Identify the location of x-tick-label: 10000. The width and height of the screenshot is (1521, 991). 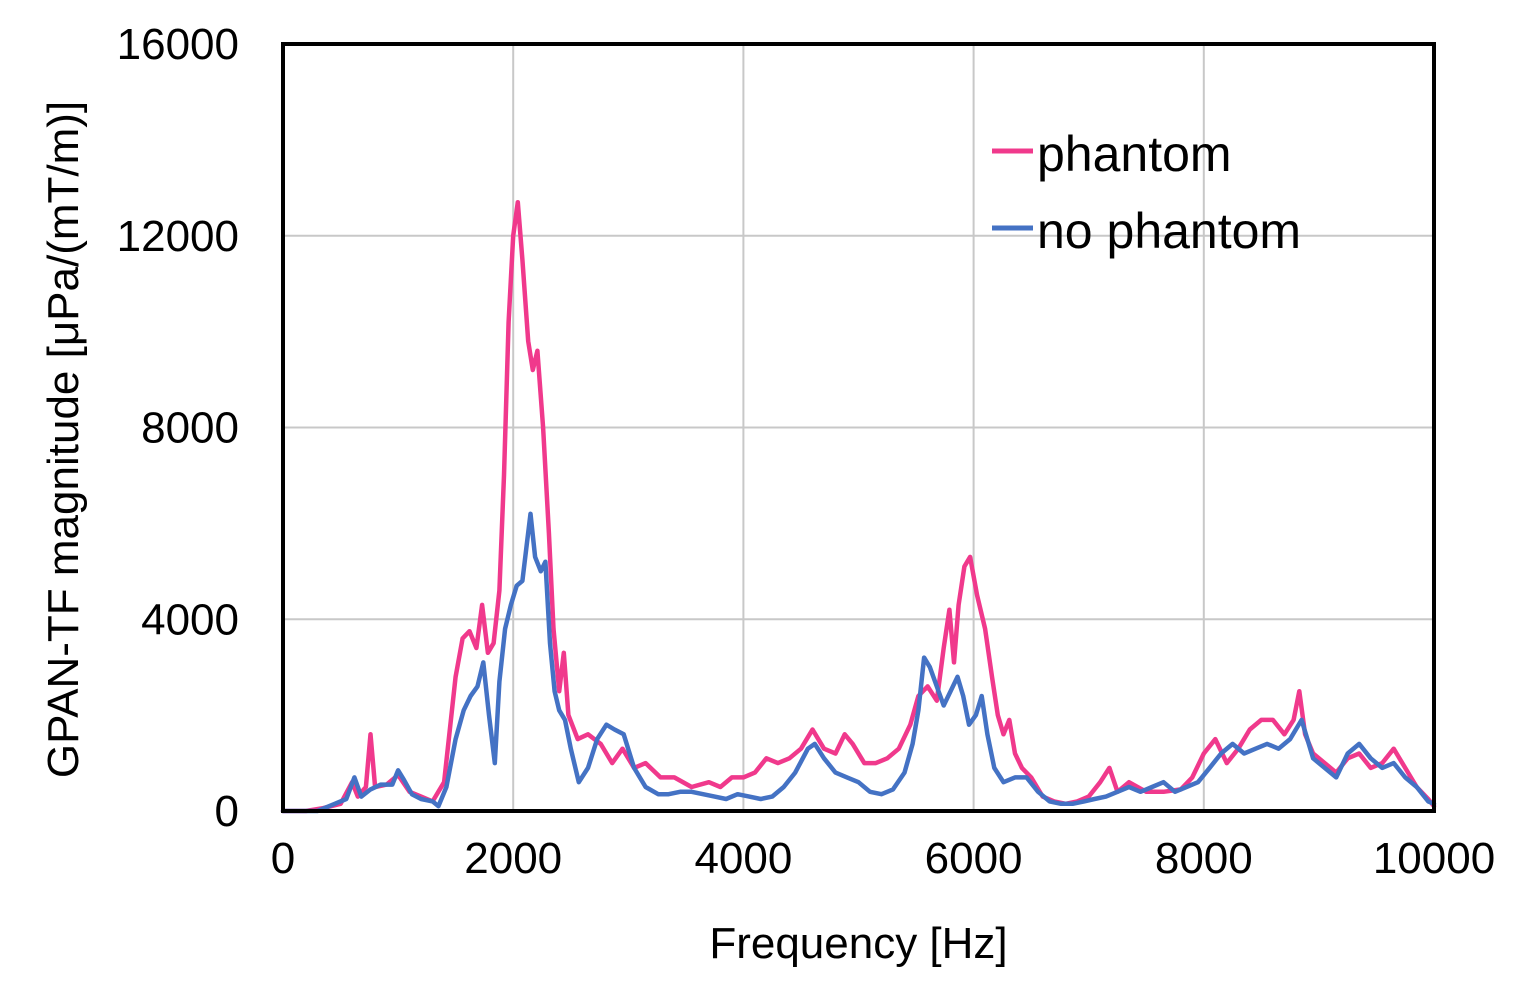
(1434, 858).